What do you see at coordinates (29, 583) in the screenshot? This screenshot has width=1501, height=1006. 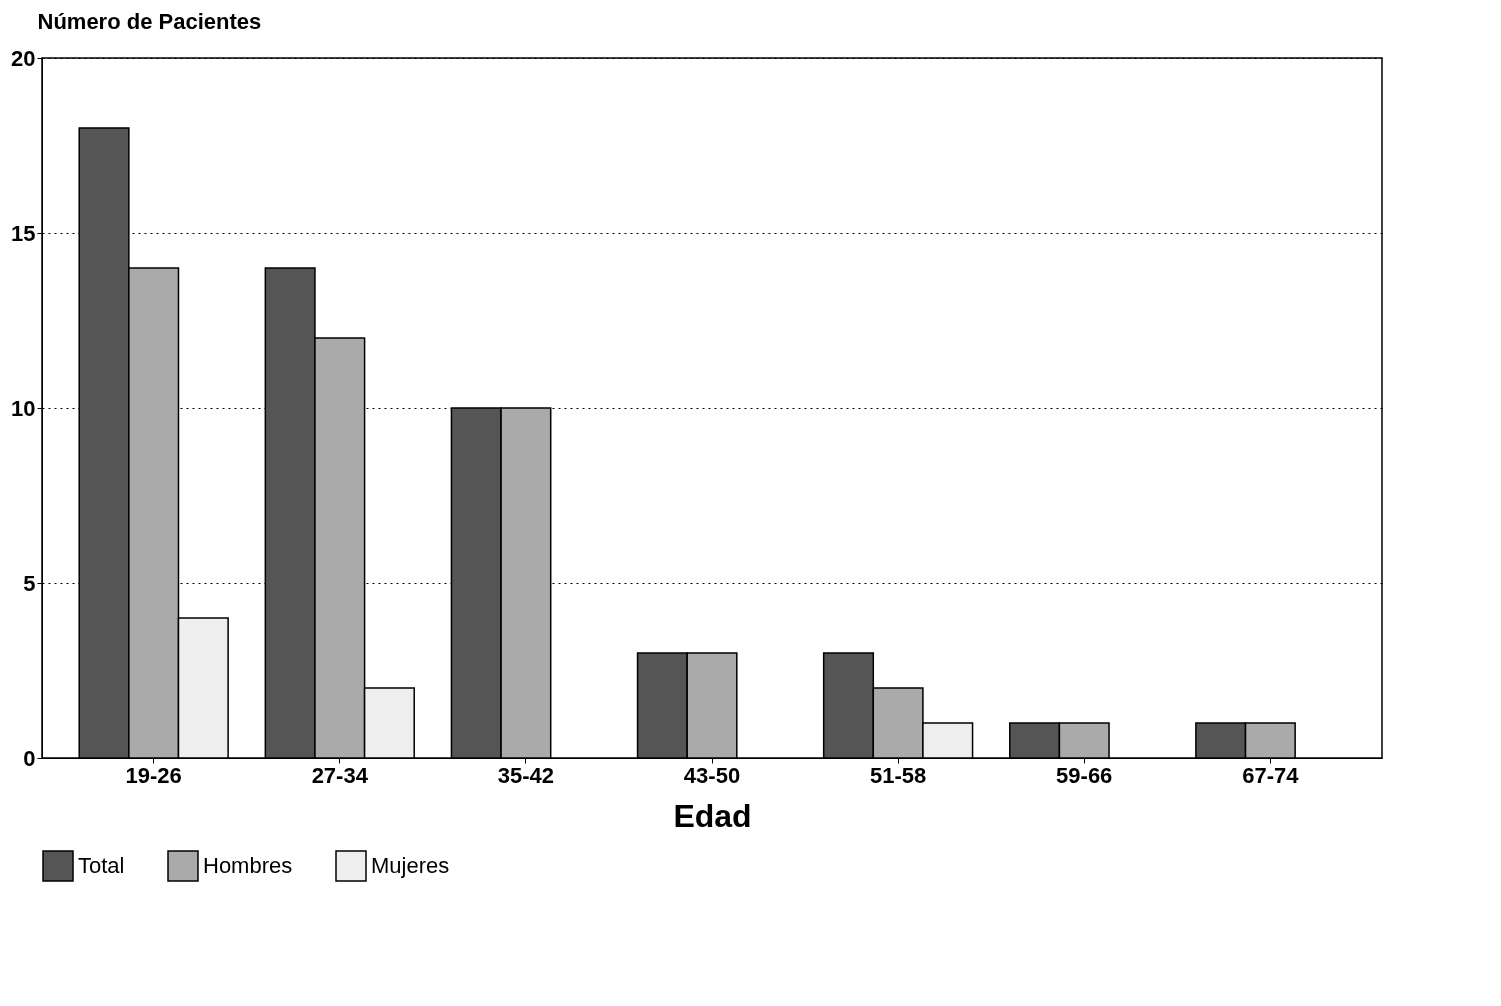 I see `y-tick-label: 5` at bounding box center [29, 583].